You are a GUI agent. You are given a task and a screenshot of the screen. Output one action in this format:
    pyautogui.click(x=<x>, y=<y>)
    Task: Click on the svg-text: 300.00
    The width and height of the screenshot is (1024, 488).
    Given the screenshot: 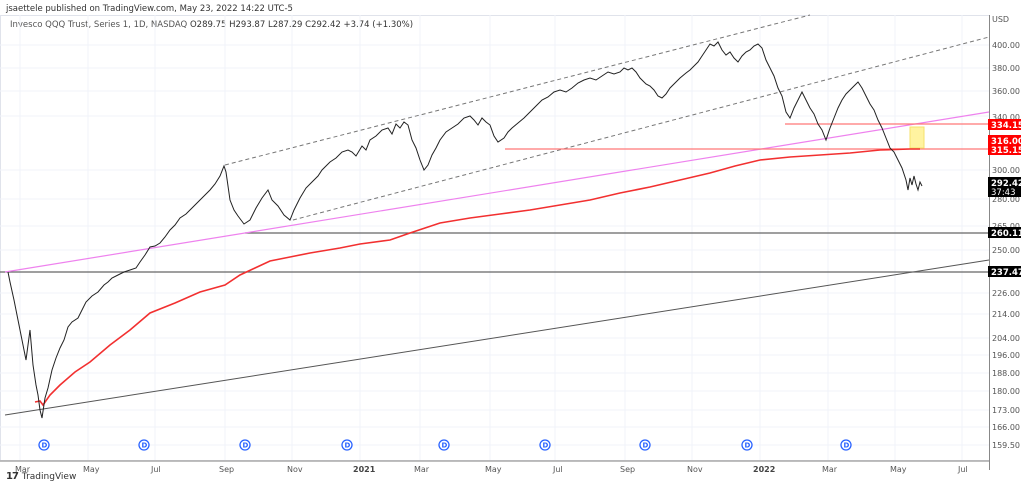 What is the action you would take?
    pyautogui.click(x=1006, y=170)
    